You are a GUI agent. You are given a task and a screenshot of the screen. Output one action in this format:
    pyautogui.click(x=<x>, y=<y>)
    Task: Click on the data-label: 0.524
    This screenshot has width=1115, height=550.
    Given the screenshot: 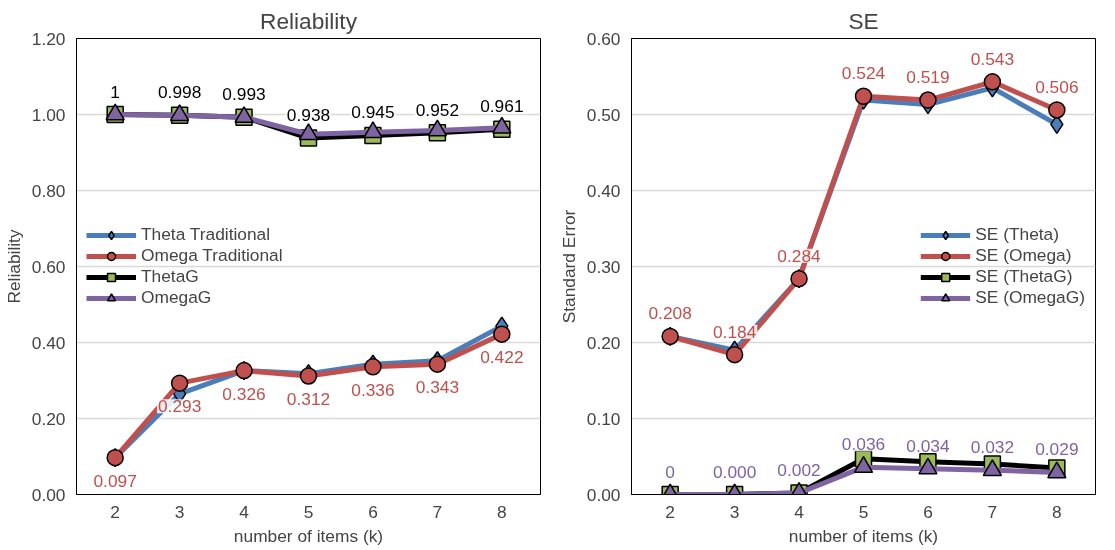 What is the action you would take?
    pyautogui.click(x=863, y=73)
    